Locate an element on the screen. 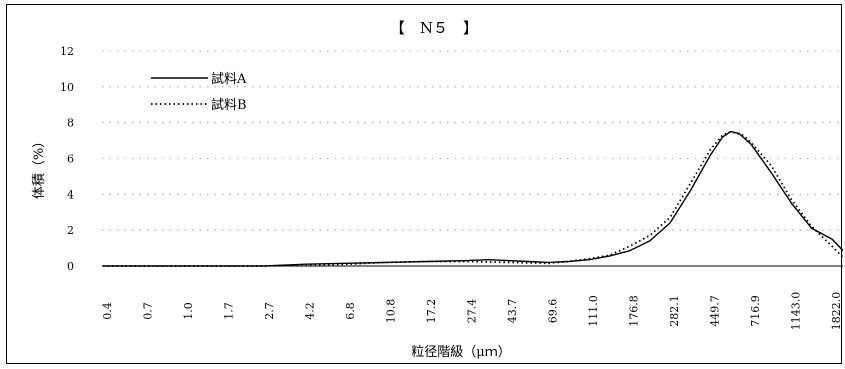  x-tick-label-11: 69.6 is located at coordinates (553, 311).